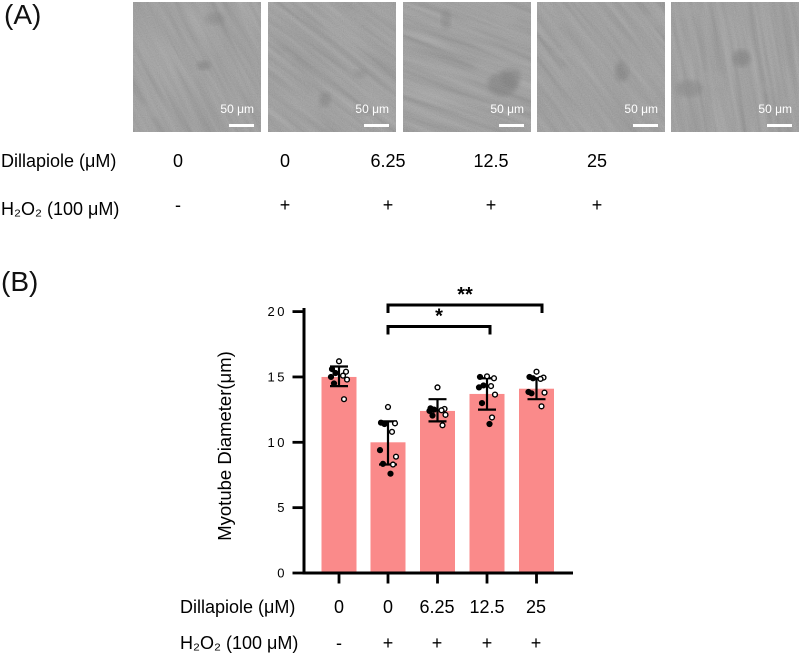 This screenshot has width=800, height=658. Describe the element at coordinates (536, 607) in the screenshot. I see `panel-b-dillapiole-value: 25` at that location.